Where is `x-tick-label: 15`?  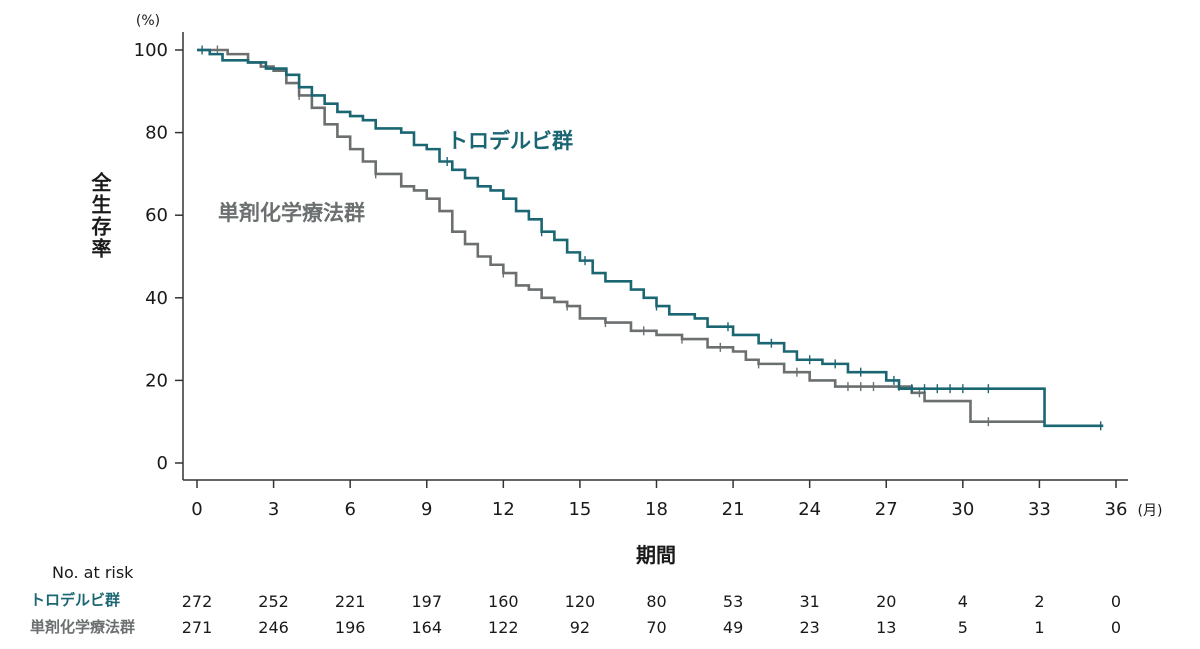
x-tick-label: 15 is located at coordinates (579, 509).